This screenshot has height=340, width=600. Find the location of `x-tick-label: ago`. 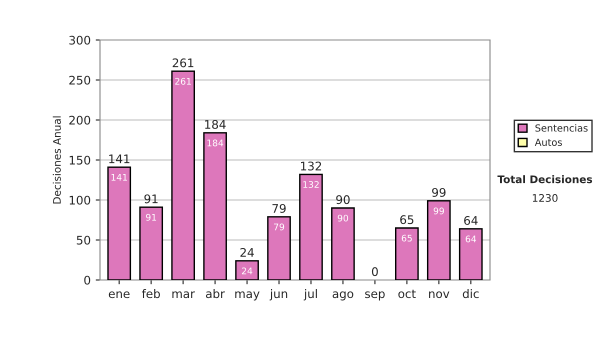

x-tick-label: ago is located at coordinates (343, 295).